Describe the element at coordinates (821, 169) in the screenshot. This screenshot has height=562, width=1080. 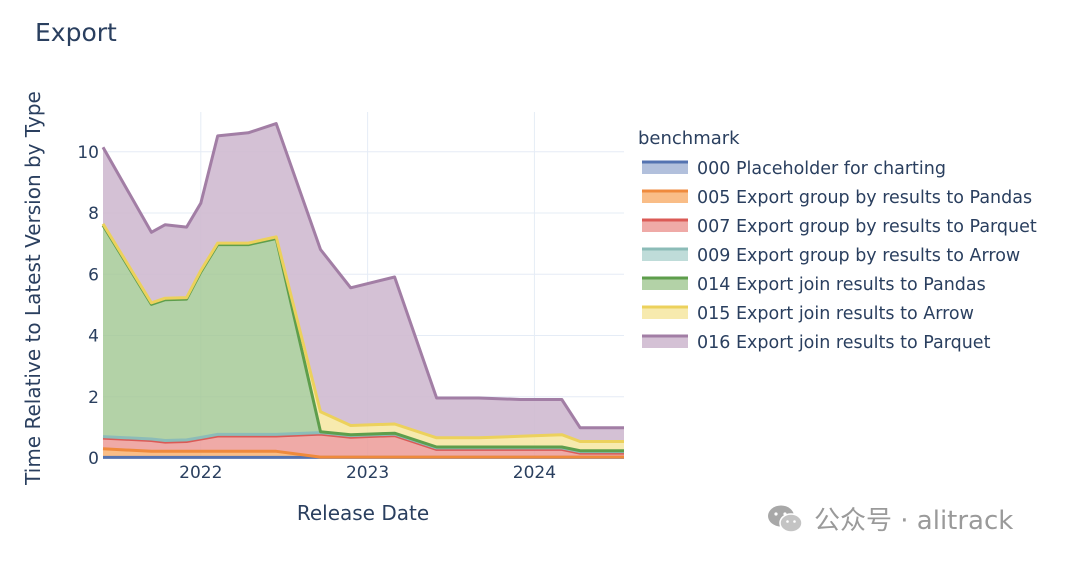
I see `legend-label: 000 Placeholder for charting` at that location.